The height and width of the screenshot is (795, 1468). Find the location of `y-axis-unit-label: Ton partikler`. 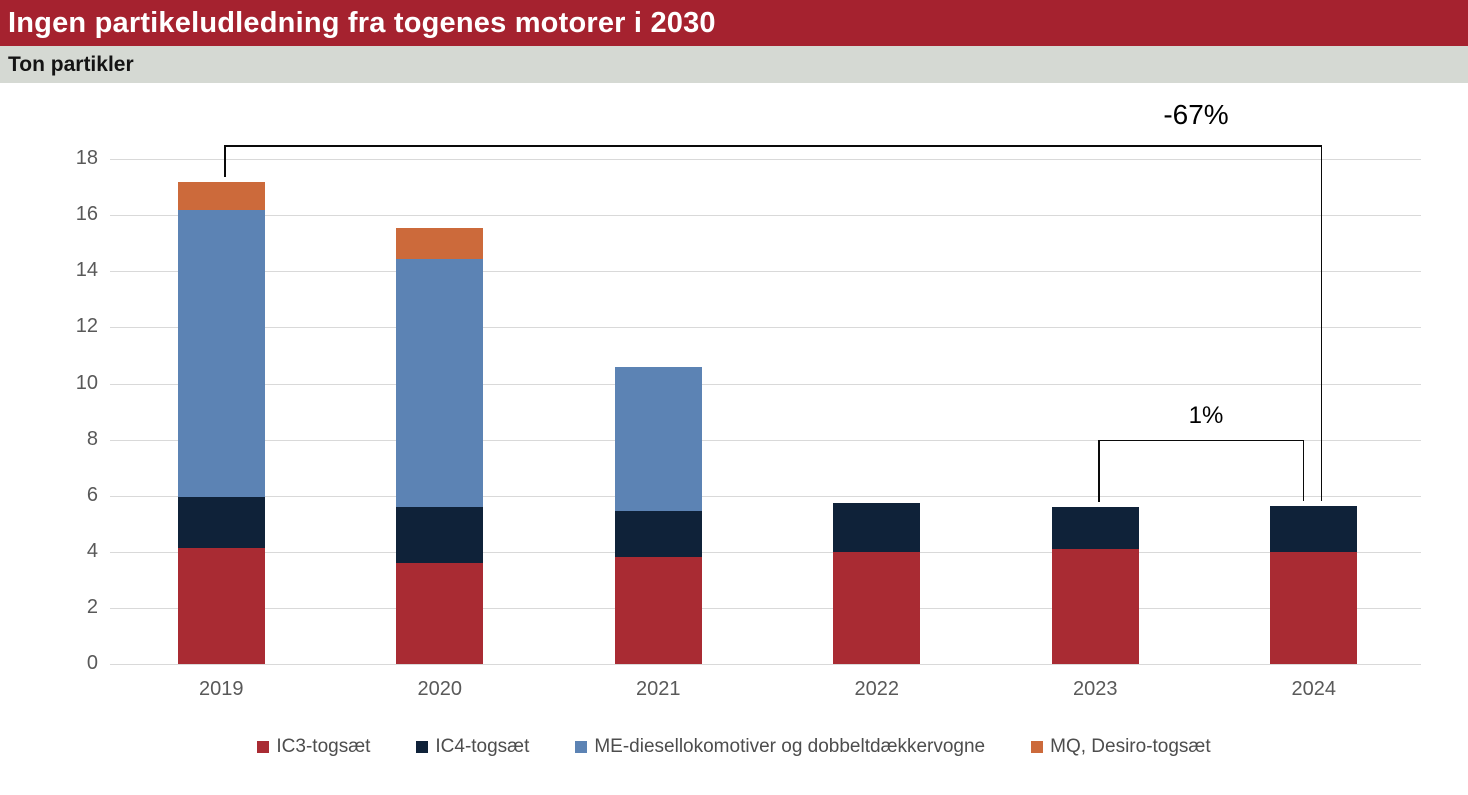

y-axis-unit-label: Ton partikler is located at coordinates (71, 64).